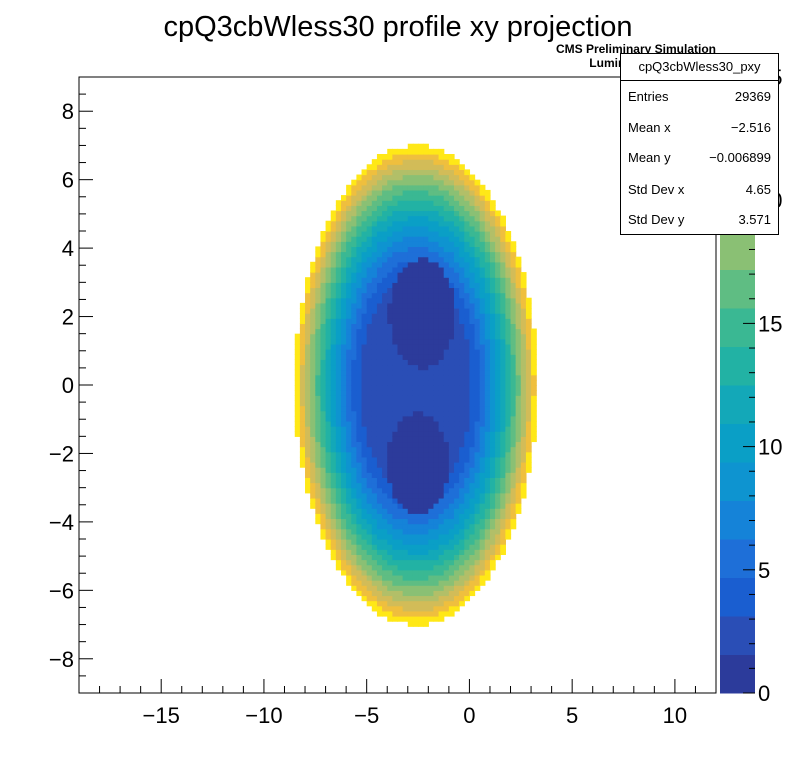 Image resolution: width=796 pixels, height=772 pixels. I want to click on z-tick-label: 15, so click(770, 323).